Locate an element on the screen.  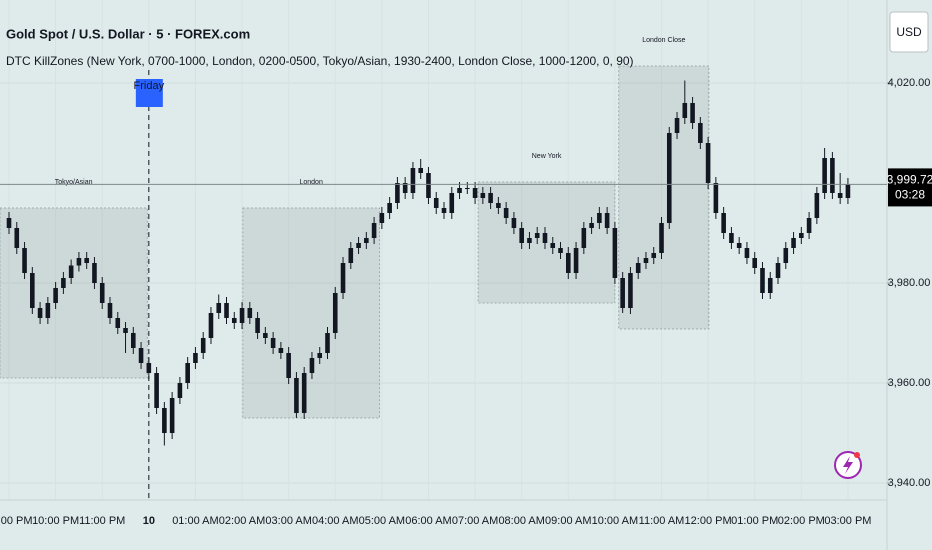
x-tick-label: 09:00 AM is located at coordinates (568, 521).